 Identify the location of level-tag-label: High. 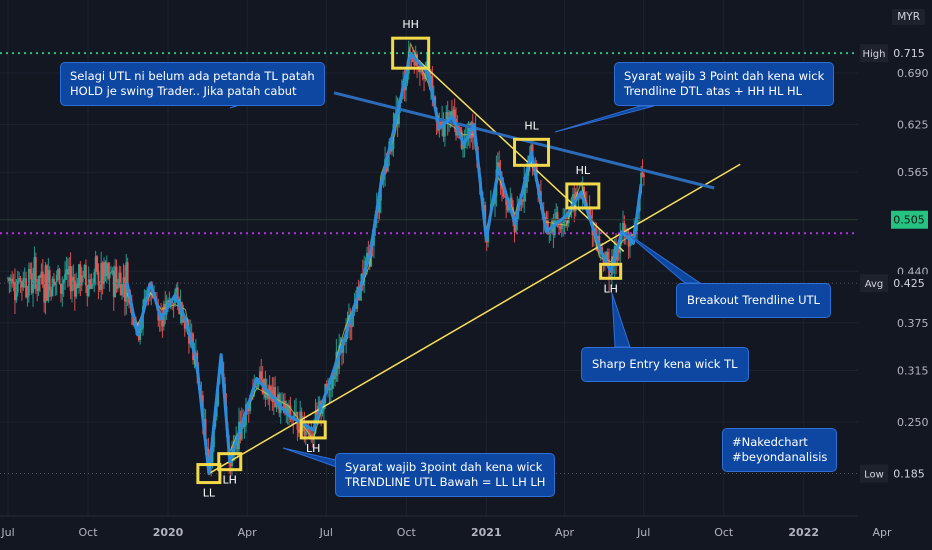
(874, 54).